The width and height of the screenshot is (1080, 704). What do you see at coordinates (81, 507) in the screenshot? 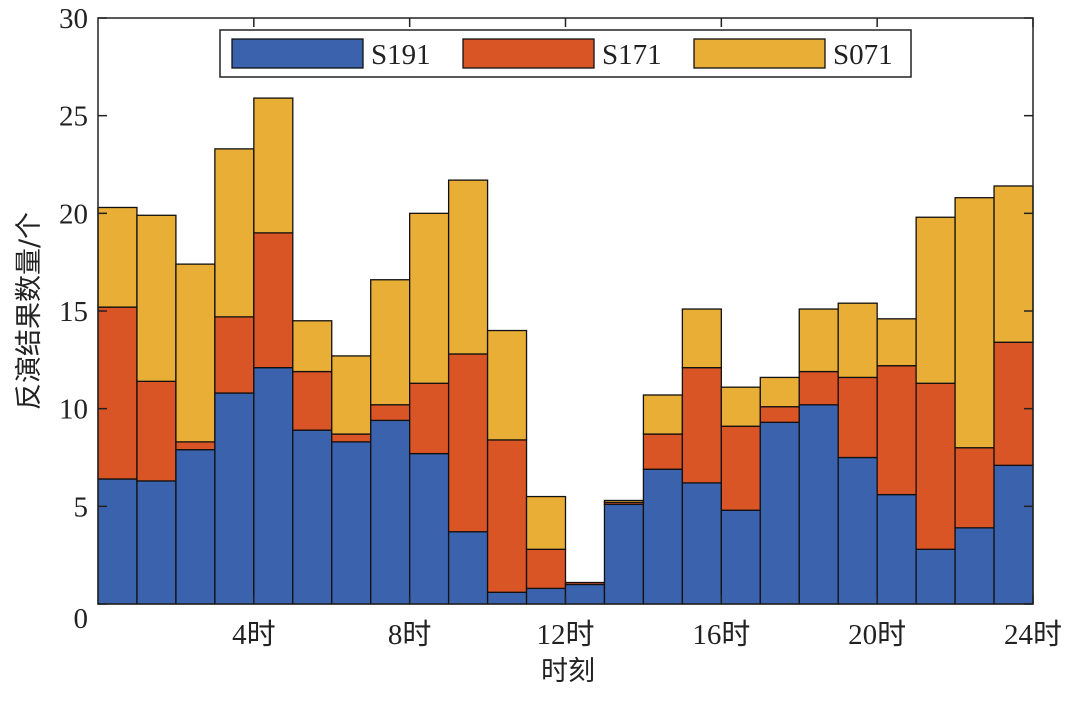
I see `y-tick-label: 5` at bounding box center [81, 507].